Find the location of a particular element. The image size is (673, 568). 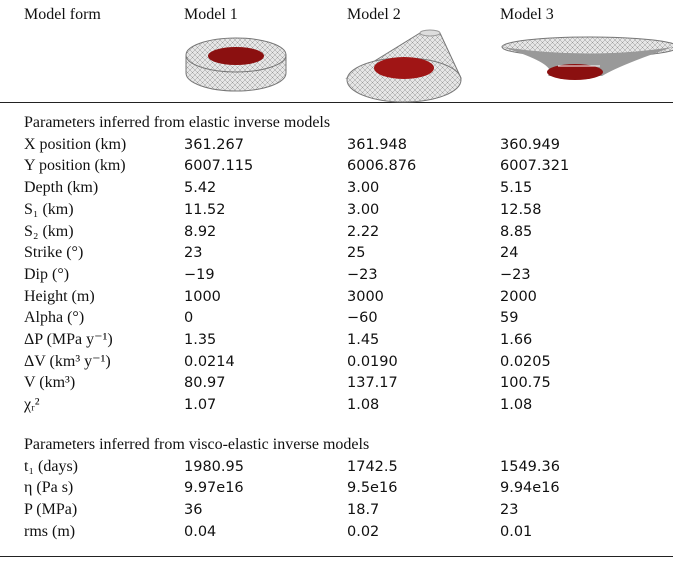

row-label: S₁ (km) is located at coordinates (49, 209).